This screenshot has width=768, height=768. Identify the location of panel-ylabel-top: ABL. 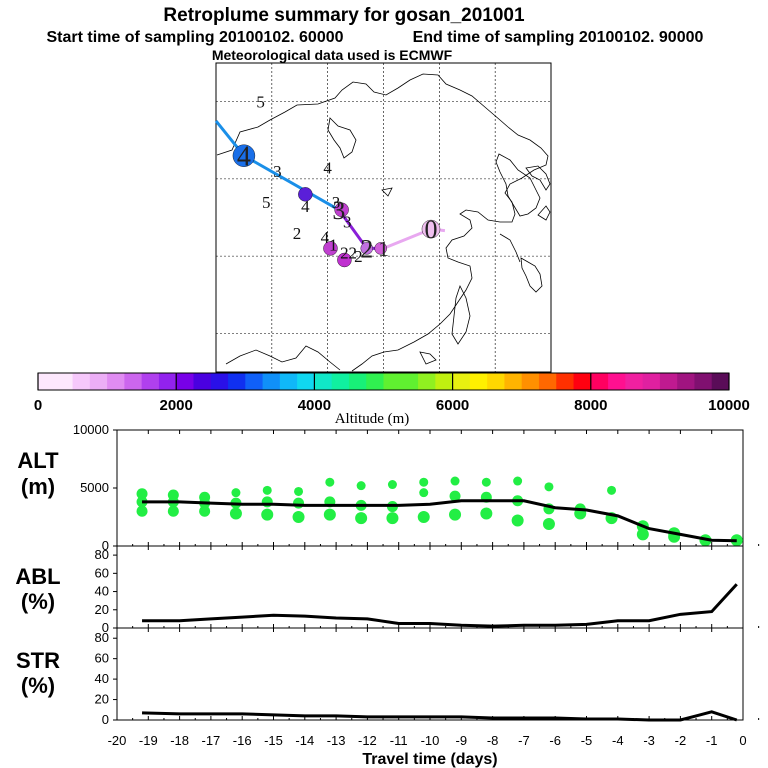
(37, 576).